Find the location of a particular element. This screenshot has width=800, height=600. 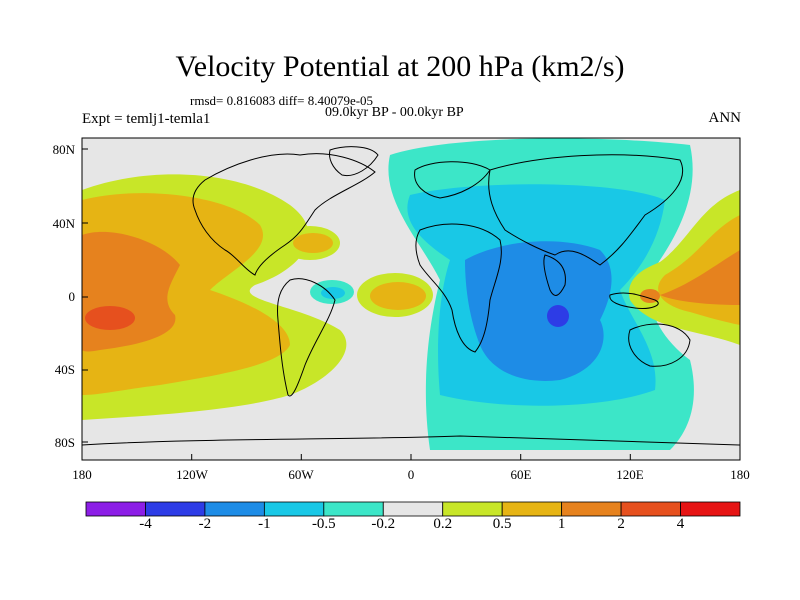

south-america-outline is located at coordinates (306, 337).